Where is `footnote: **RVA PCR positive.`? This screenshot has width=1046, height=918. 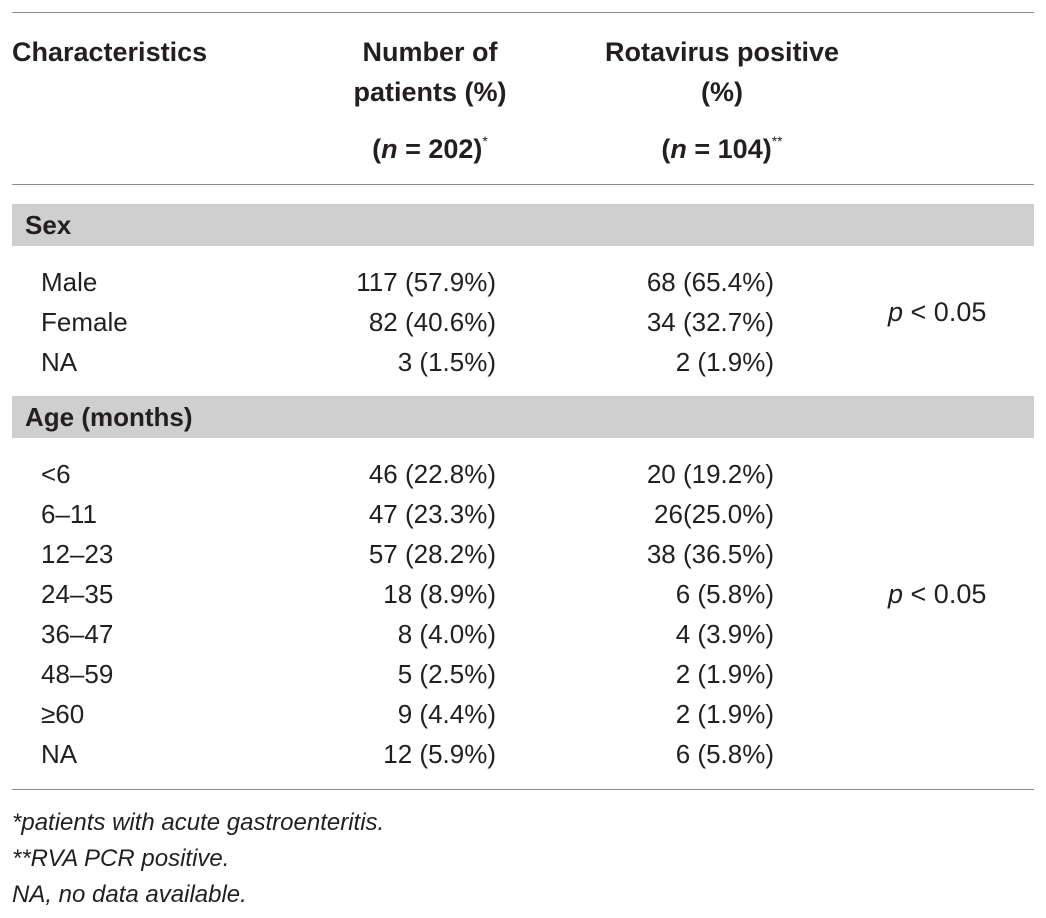 footnote: **RVA PCR positive. is located at coordinates (121, 858).